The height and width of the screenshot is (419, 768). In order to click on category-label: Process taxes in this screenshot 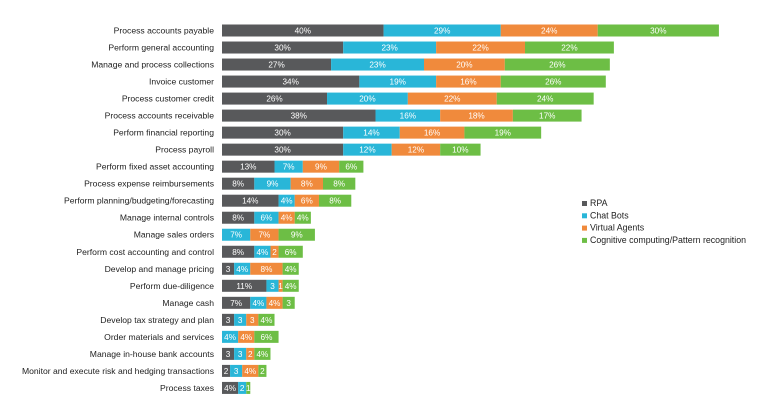, I will do `click(187, 388)`.